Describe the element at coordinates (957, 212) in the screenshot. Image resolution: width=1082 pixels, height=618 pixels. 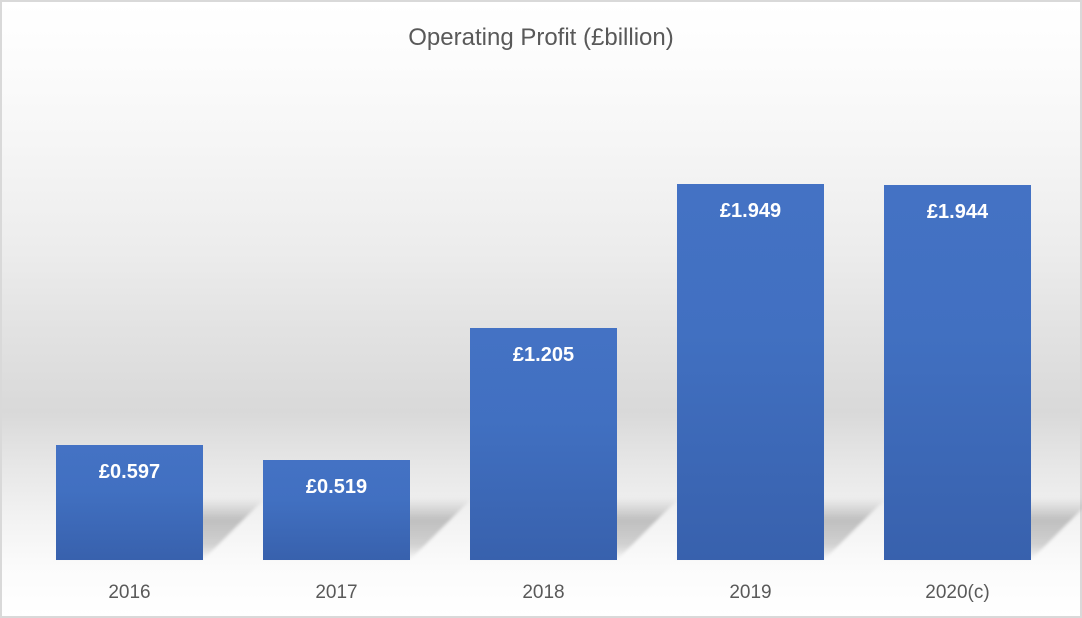
I see `data-label: £1.944` at that location.